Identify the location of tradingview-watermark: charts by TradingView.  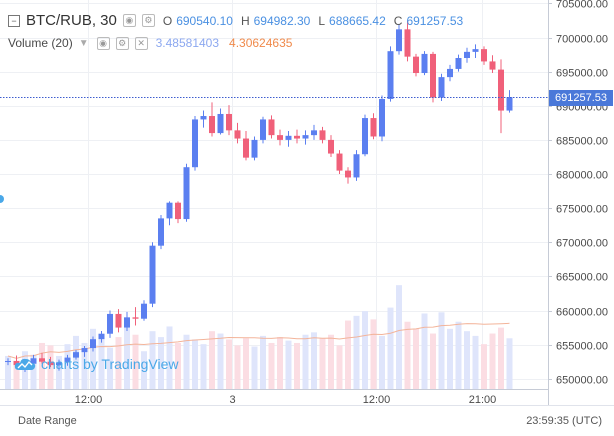
(96, 364).